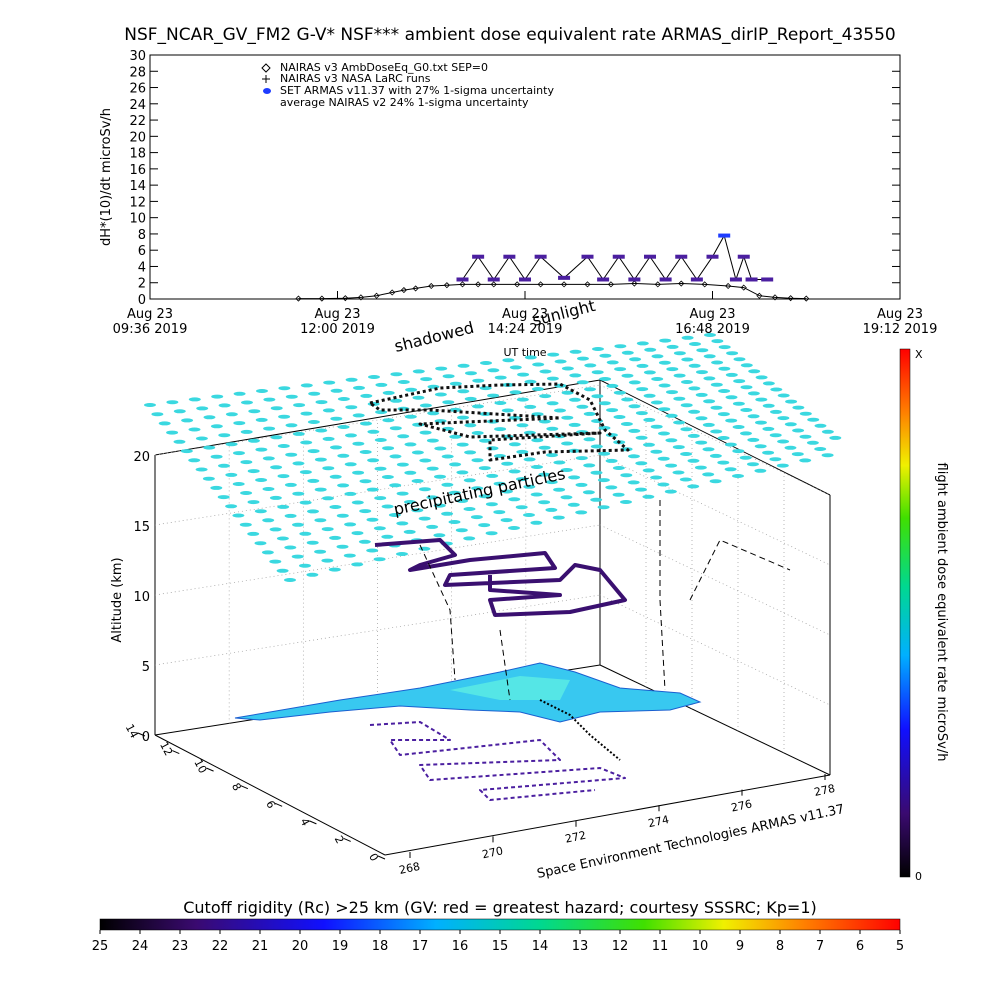 The height and width of the screenshot is (1004, 1000). Describe the element at coordinates (141, 457) in the screenshot. I see `altitude-tick-label: 20` at that location.